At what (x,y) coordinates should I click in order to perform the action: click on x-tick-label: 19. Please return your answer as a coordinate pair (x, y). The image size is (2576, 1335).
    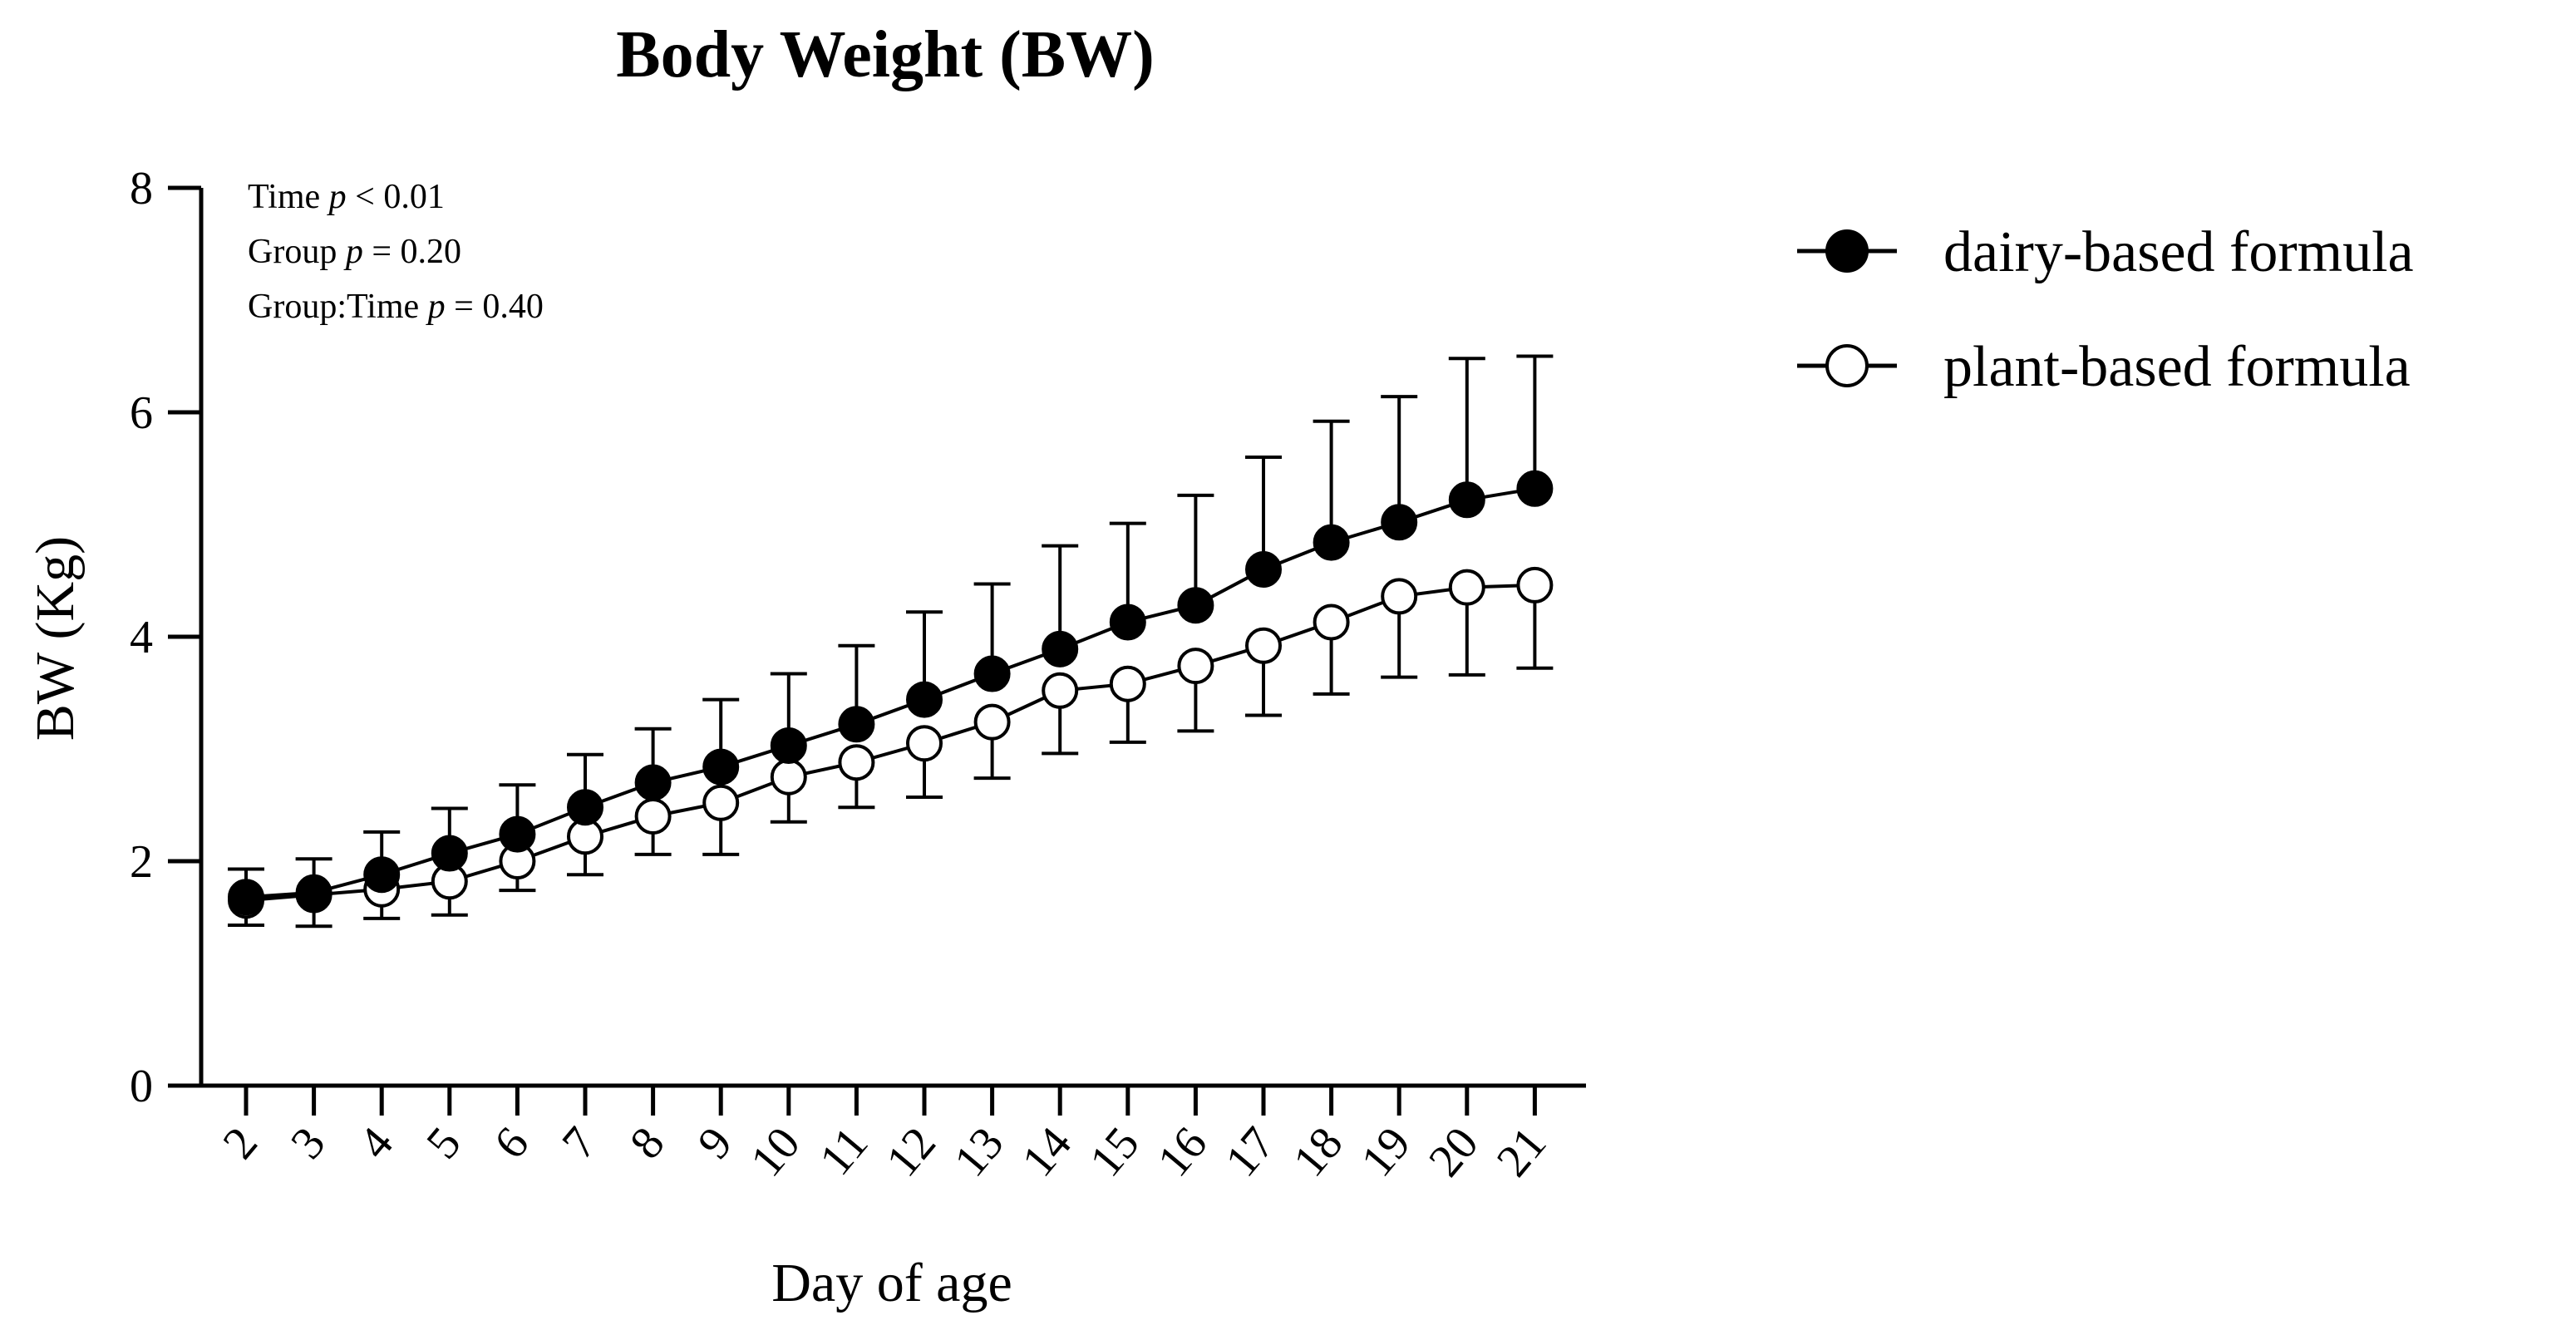
    Looking at the image, I should click on (1386, 1152).